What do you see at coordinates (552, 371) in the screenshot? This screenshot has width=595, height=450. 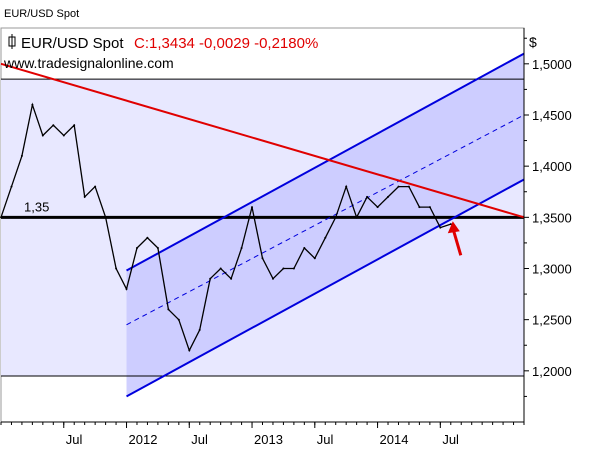 I see `y-tick-label: 1,2000` at bounding box center [552, 371].